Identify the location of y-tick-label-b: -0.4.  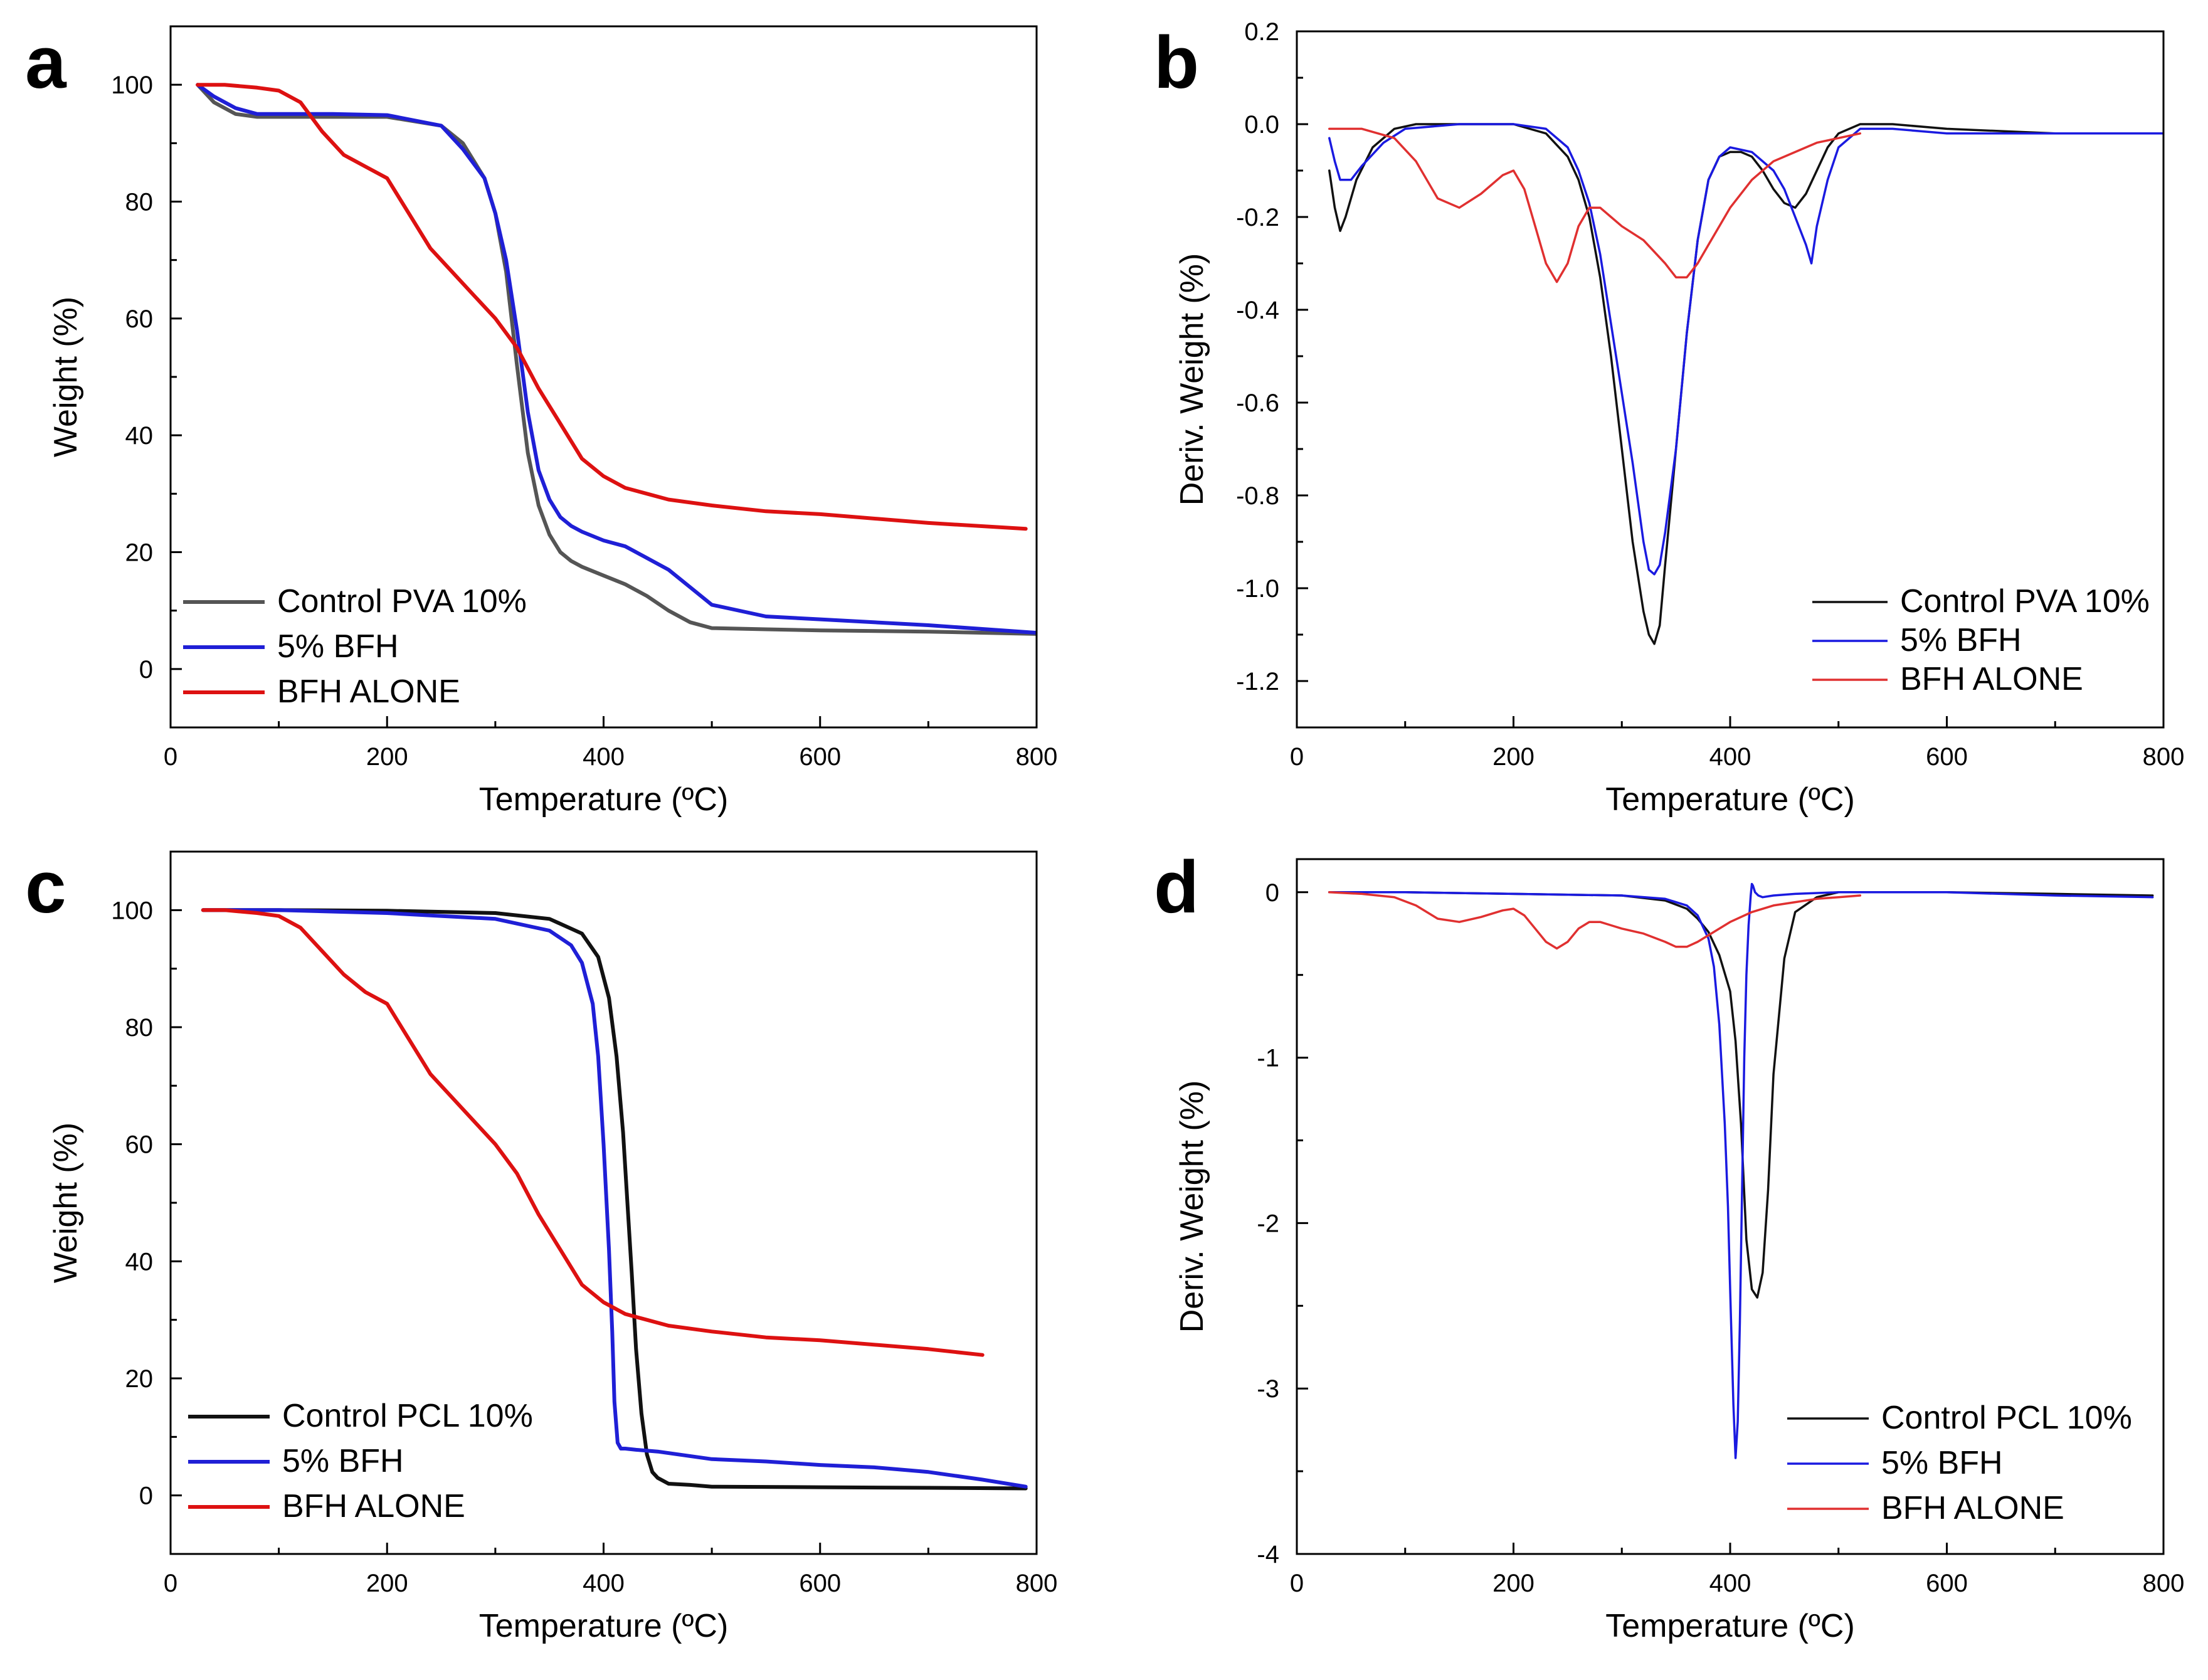
(1257, 311).